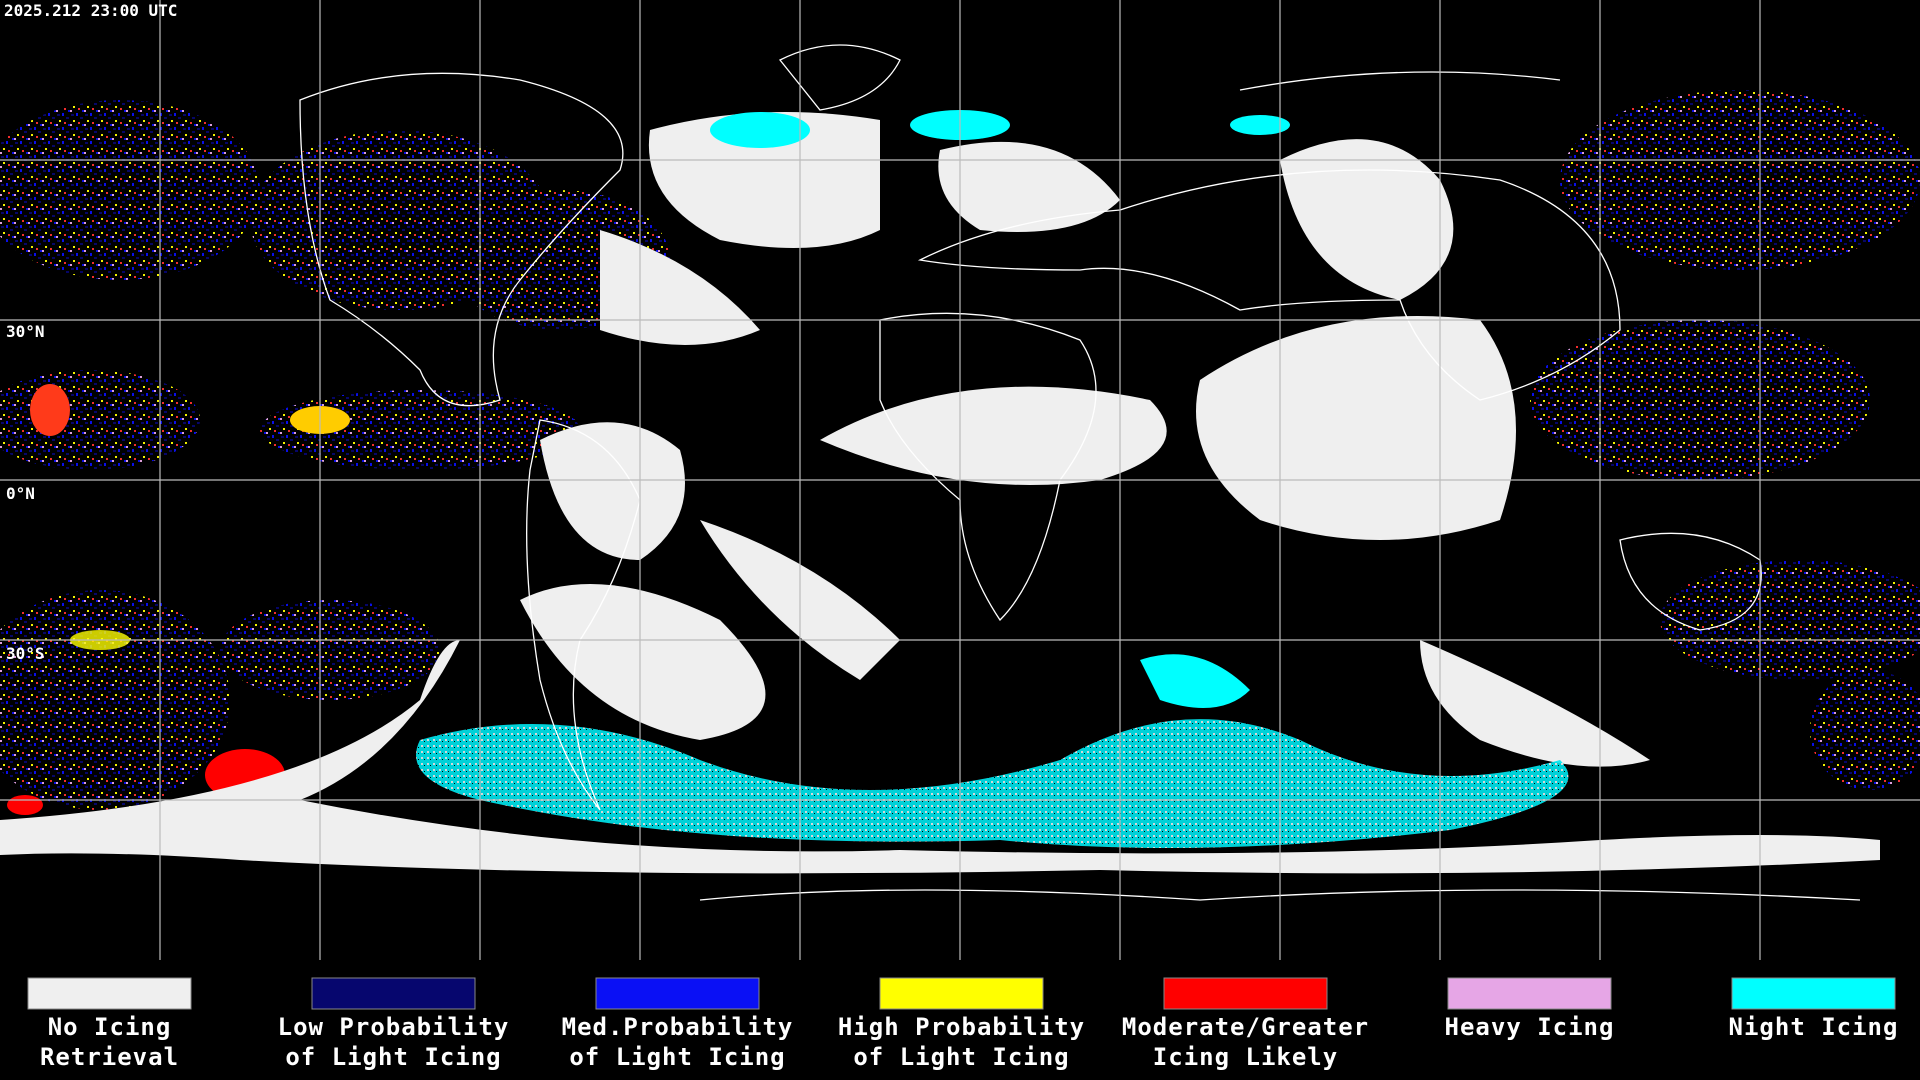 This screenshot has height=1080, width=1920. Describe the element at coordinates (109, 1057) in the screenshot. I see `legend-label: Retrieval` at that location.